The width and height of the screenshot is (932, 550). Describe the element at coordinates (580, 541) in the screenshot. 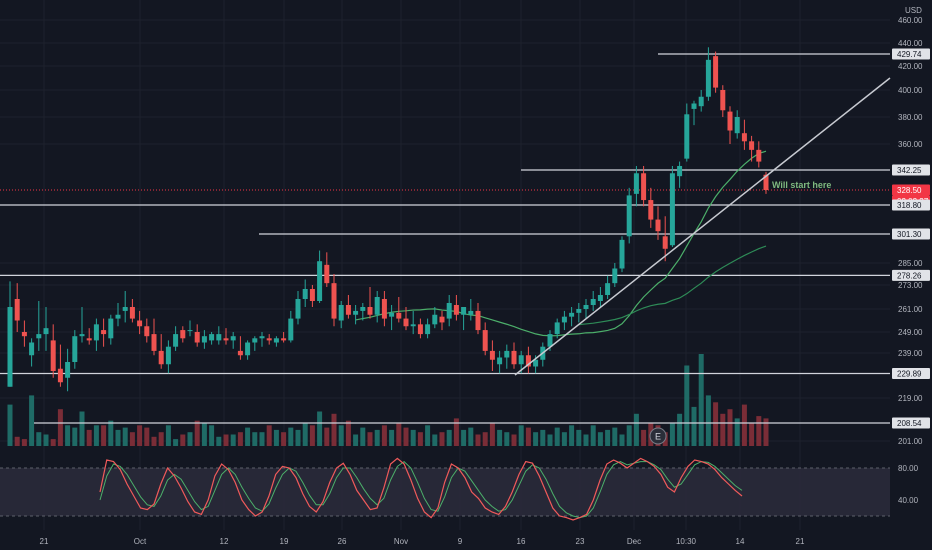

I see `x-tick-label: 23` at that location.